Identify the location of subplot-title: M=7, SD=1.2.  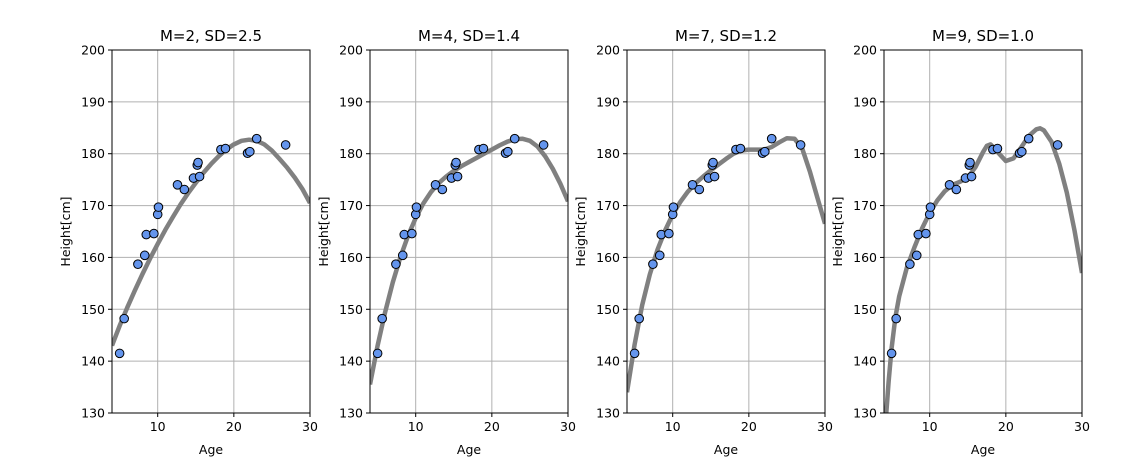
(726, 36).